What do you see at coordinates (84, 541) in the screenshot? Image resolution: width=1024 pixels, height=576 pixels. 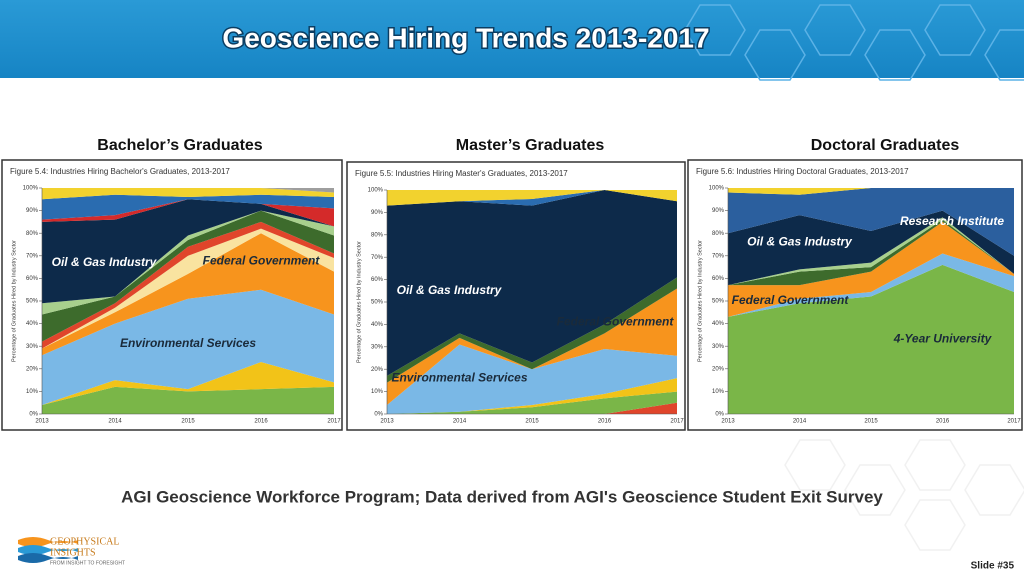 I see `logo-text: GEOPHYSICAL` at bounding box center [84, 541].